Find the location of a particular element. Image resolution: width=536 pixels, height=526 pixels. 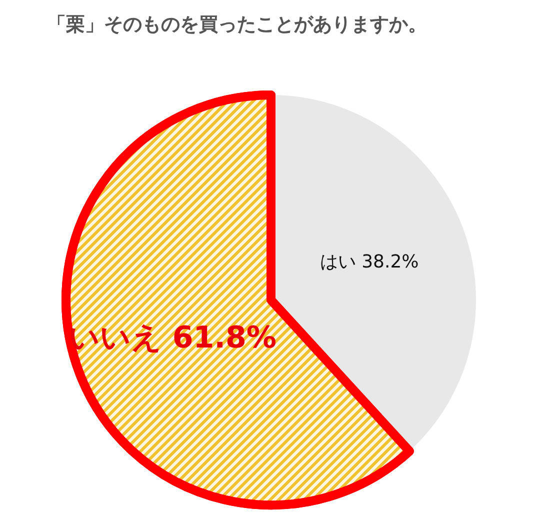

slice-label: いいえ 61.8% is located at coordinates (172, 338).